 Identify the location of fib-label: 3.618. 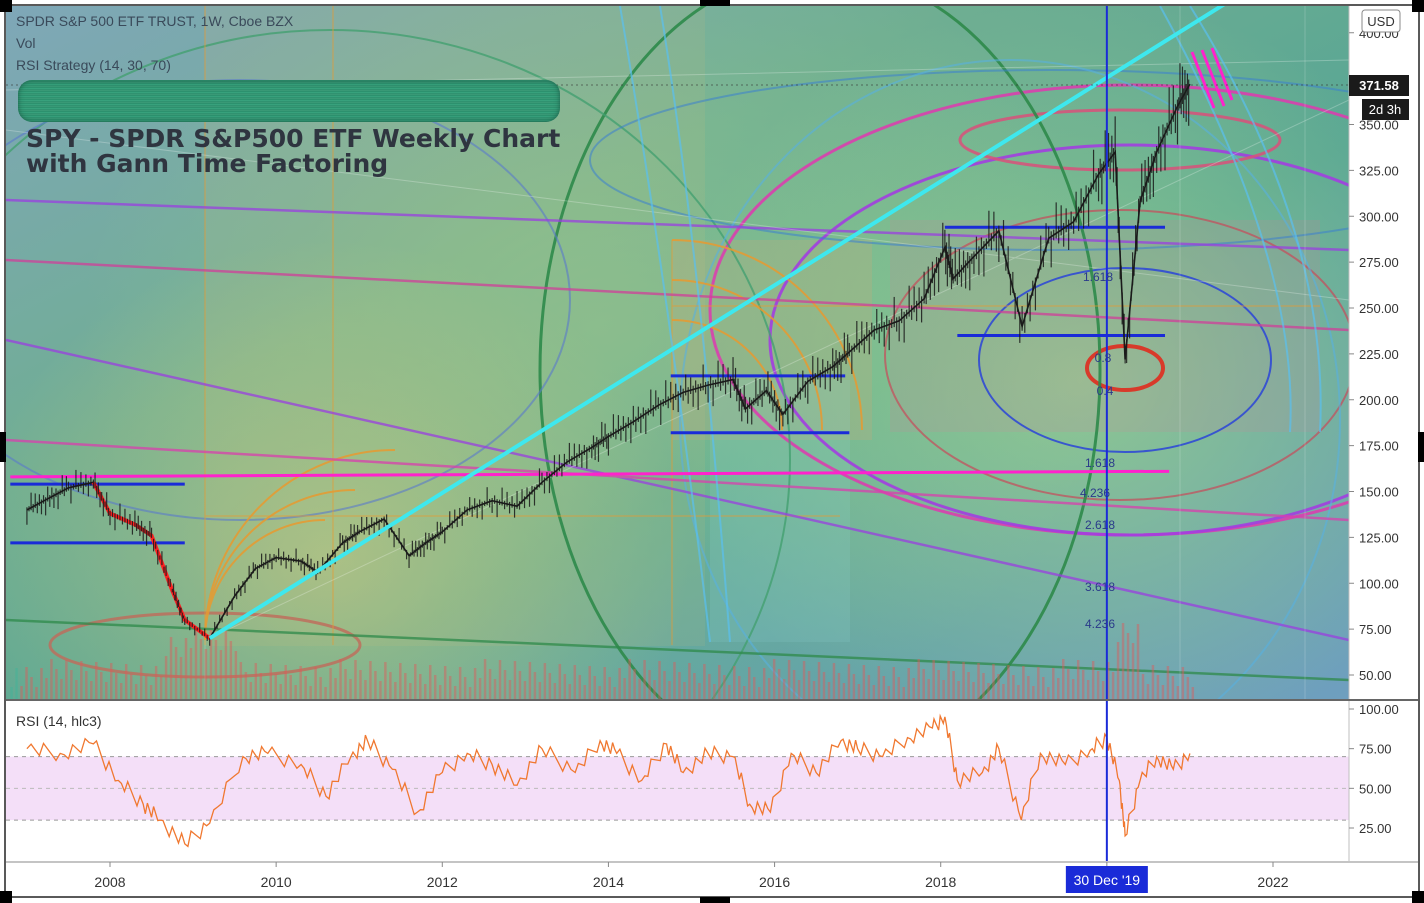
(1100, 587).